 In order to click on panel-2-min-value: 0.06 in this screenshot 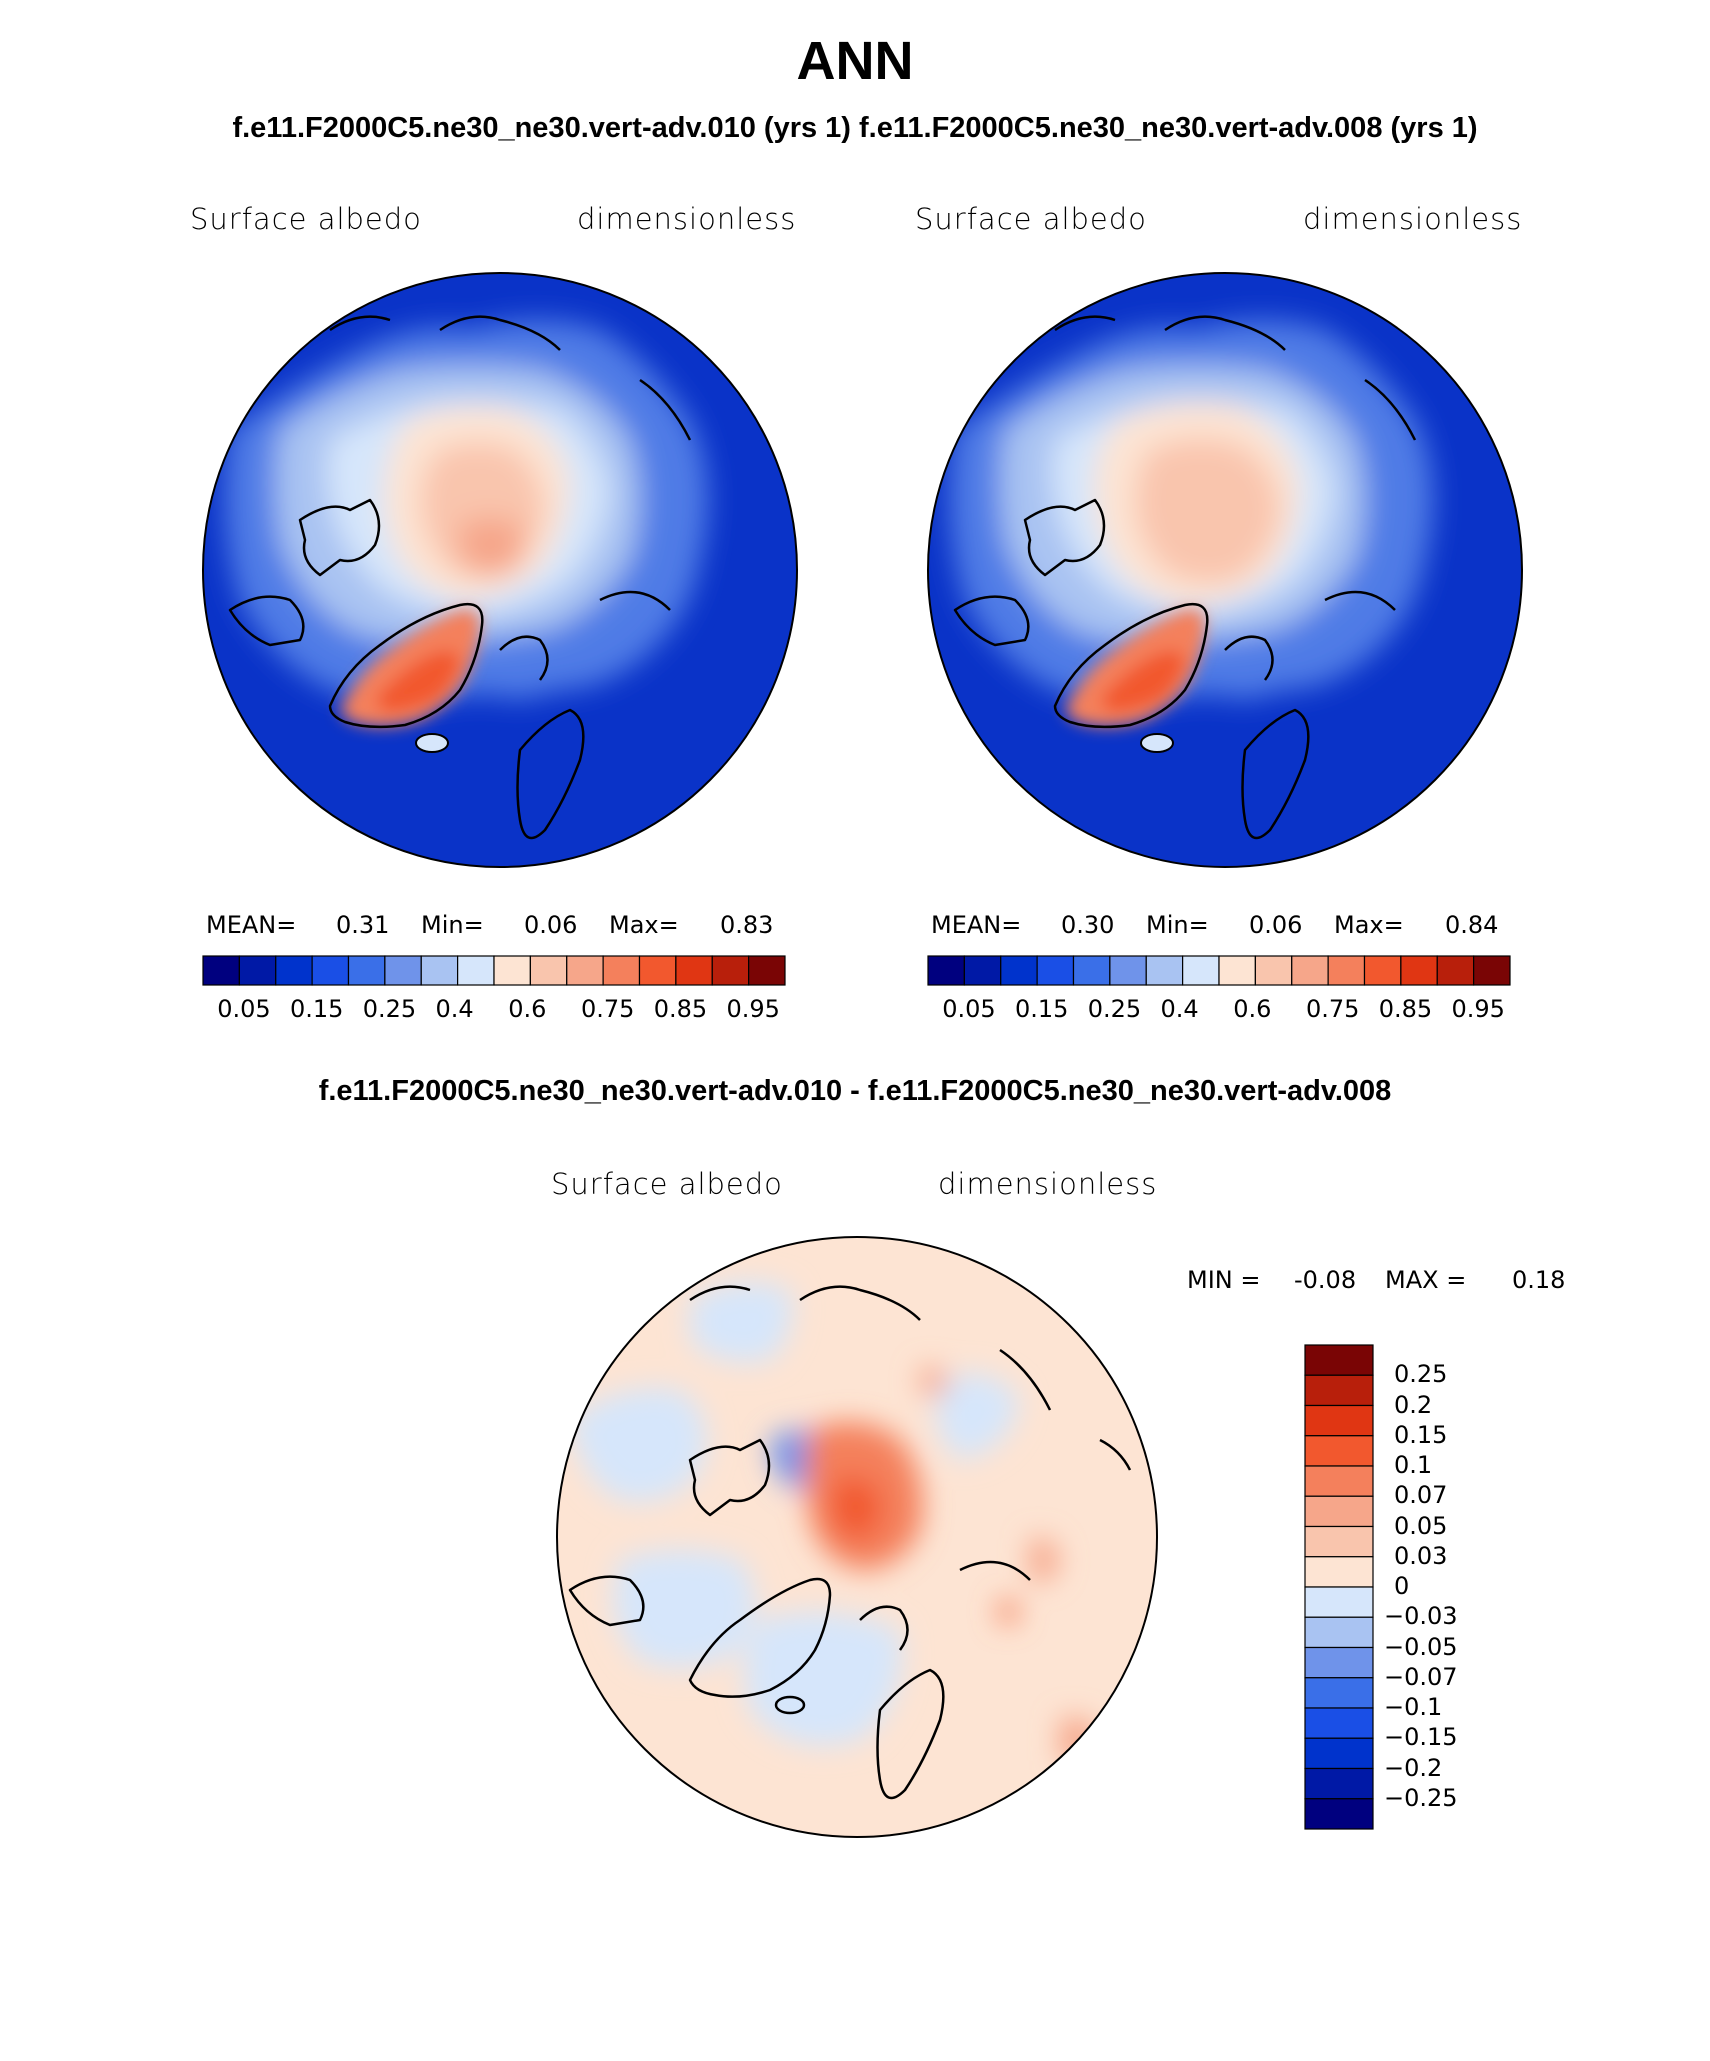, I will do `click(1276, 925)`.